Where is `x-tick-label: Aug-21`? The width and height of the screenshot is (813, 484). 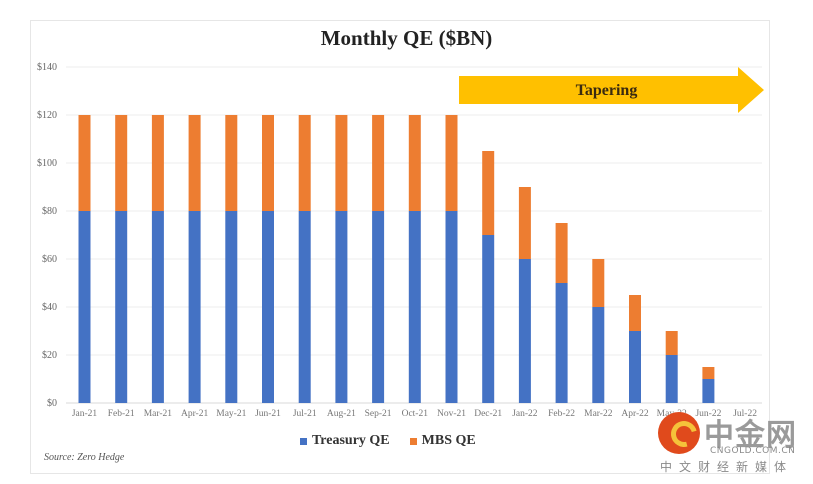 x-tick-label: Aug-21 is located at coordinates (341, 414).